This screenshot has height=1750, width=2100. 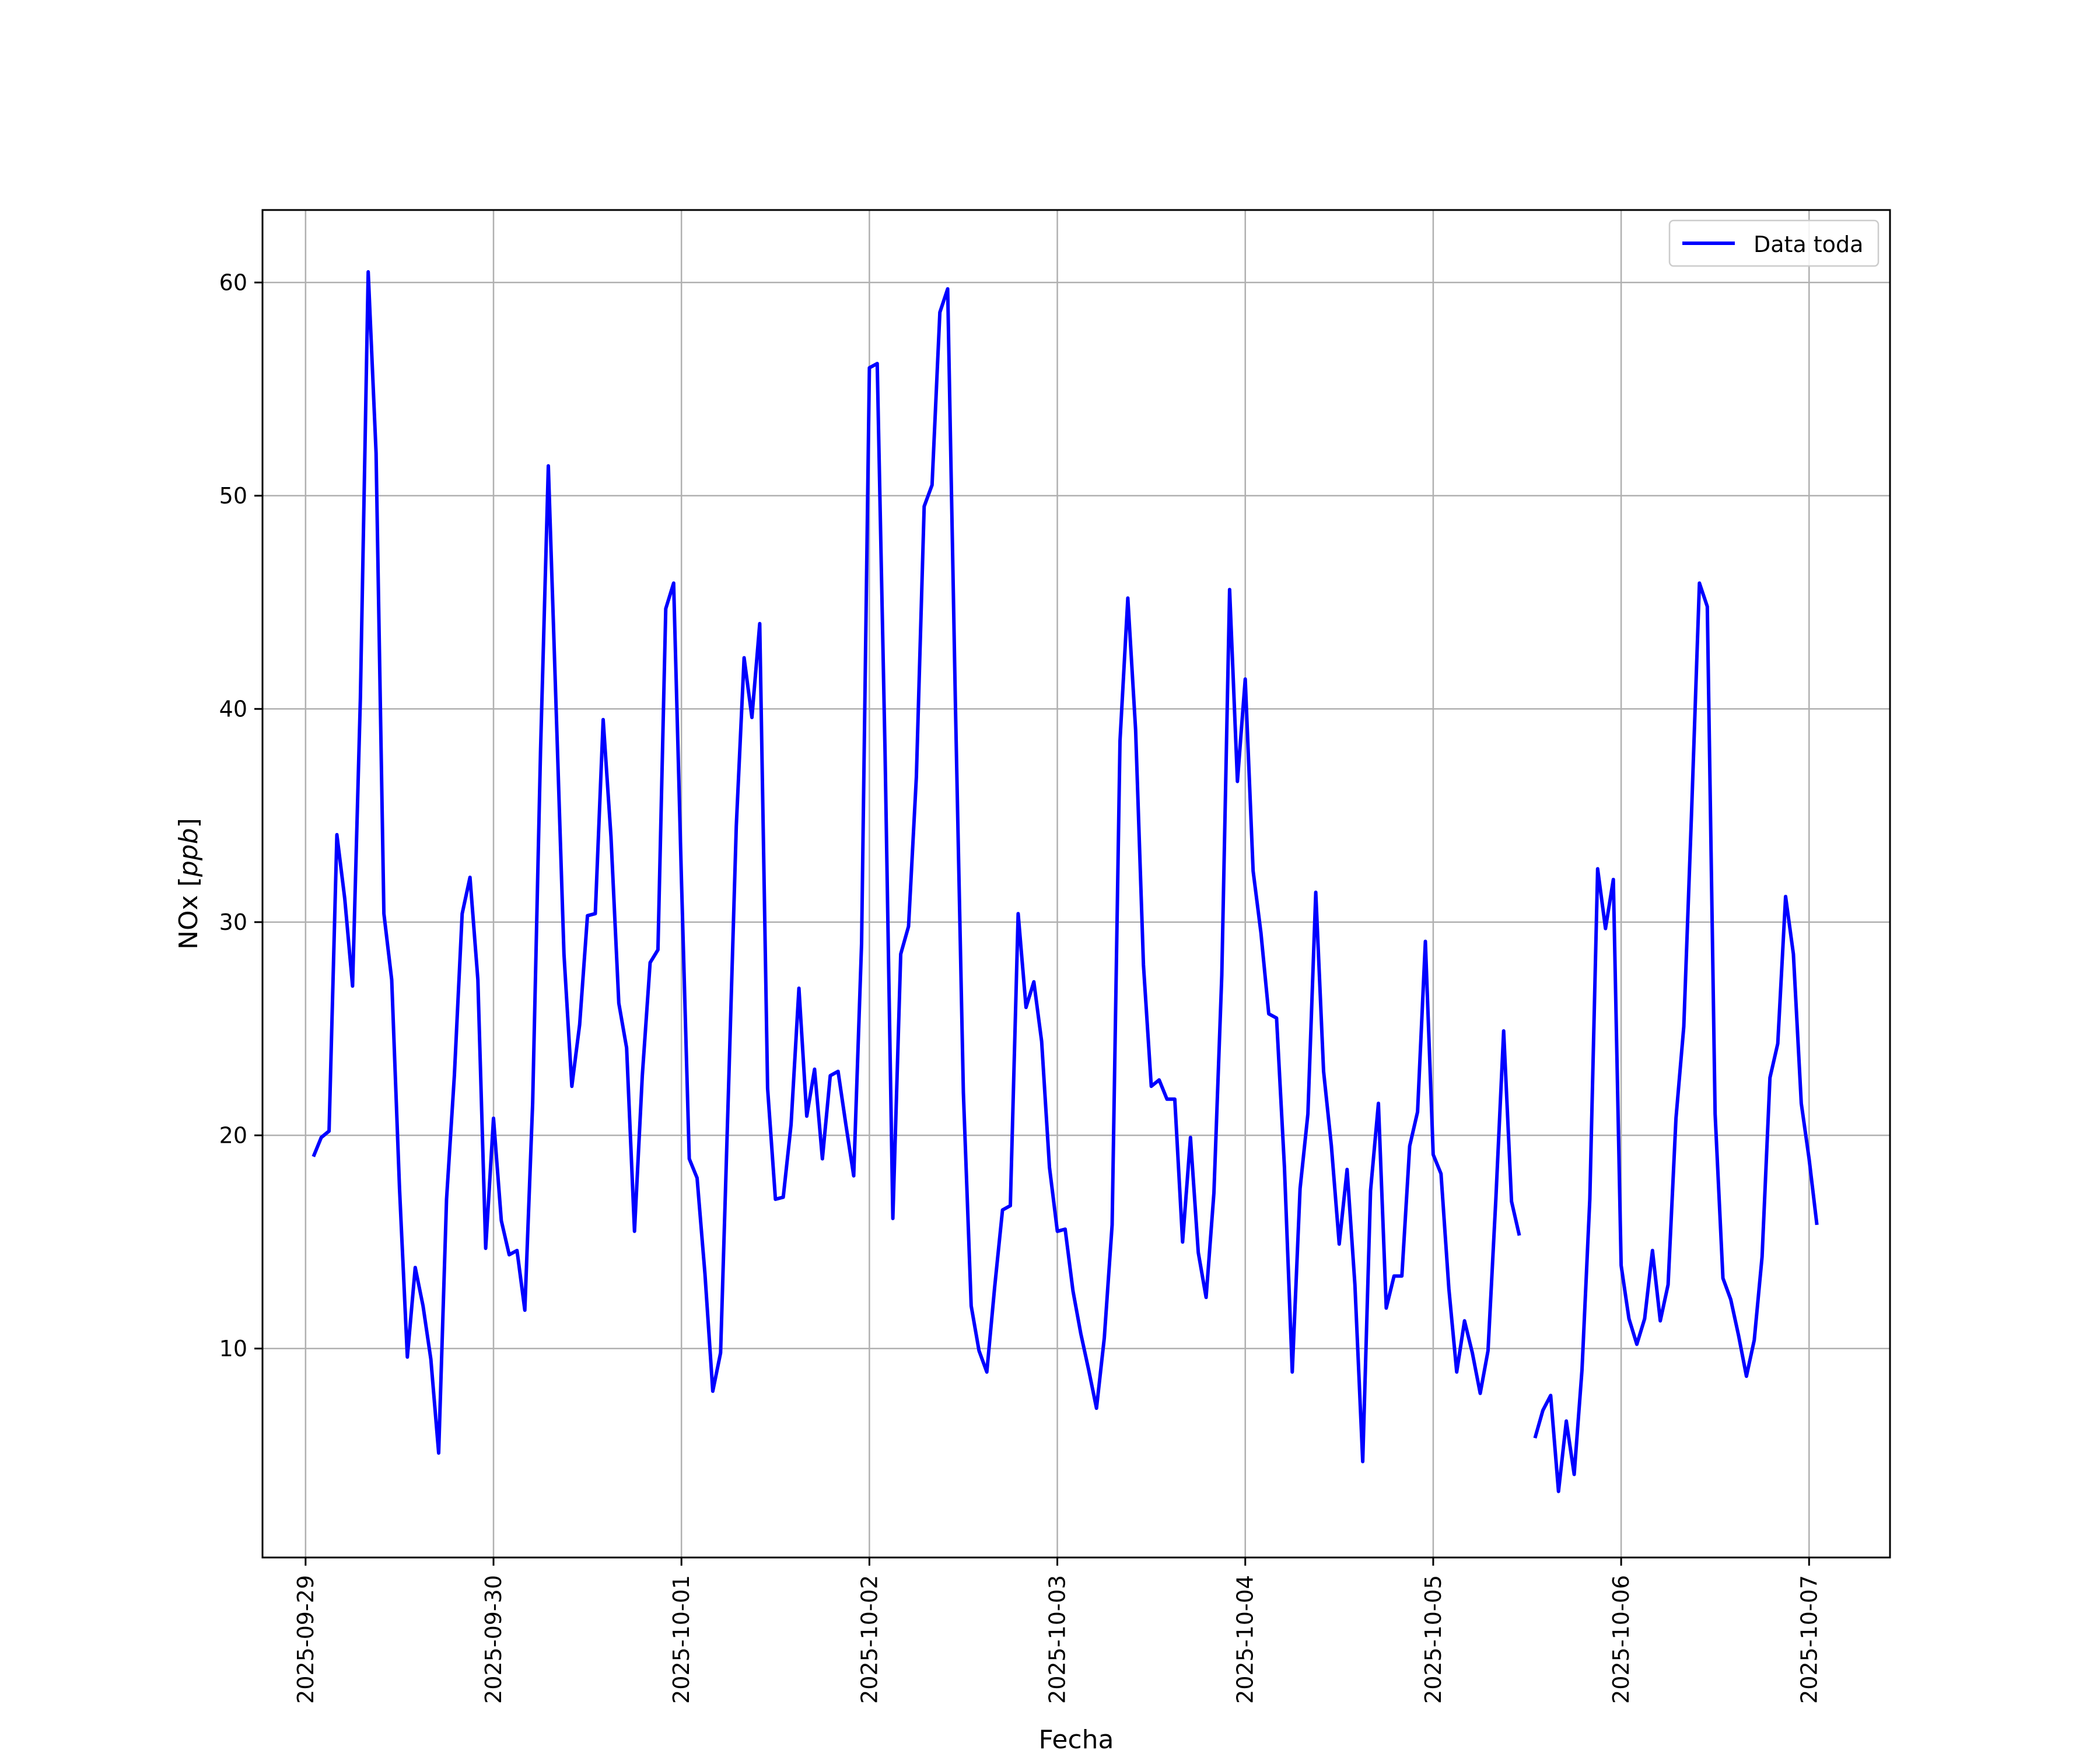 I want to click on y-axis-label: NOx [ppb], so click(x=189, y=884).